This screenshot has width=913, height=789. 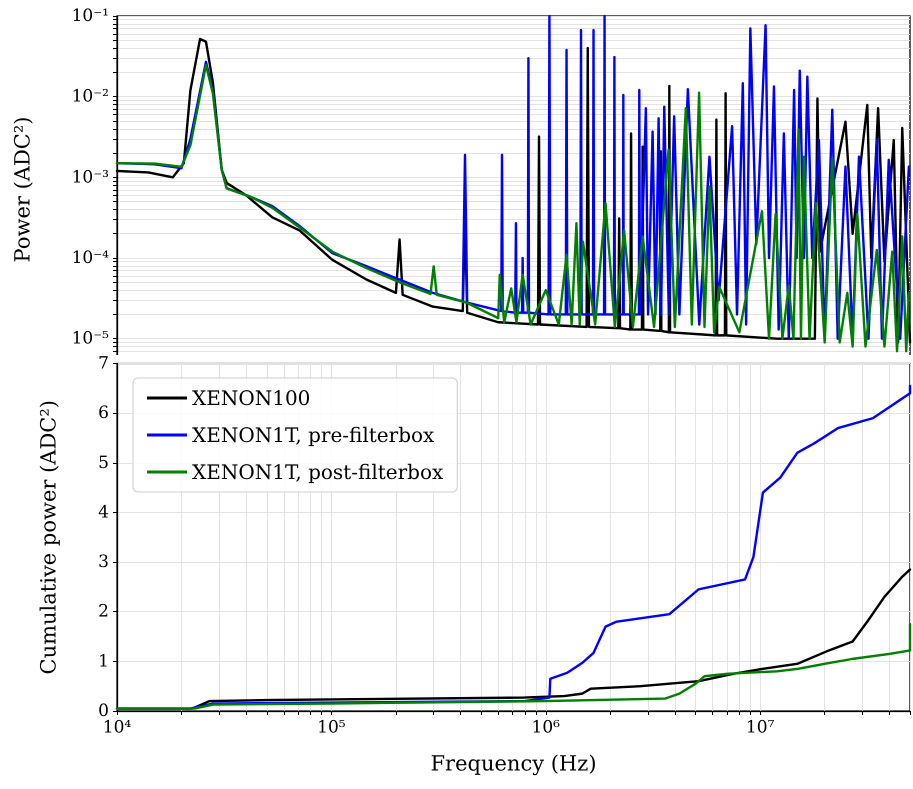 I want to click on y-tick-label: 7, so click(x=103, y=364).